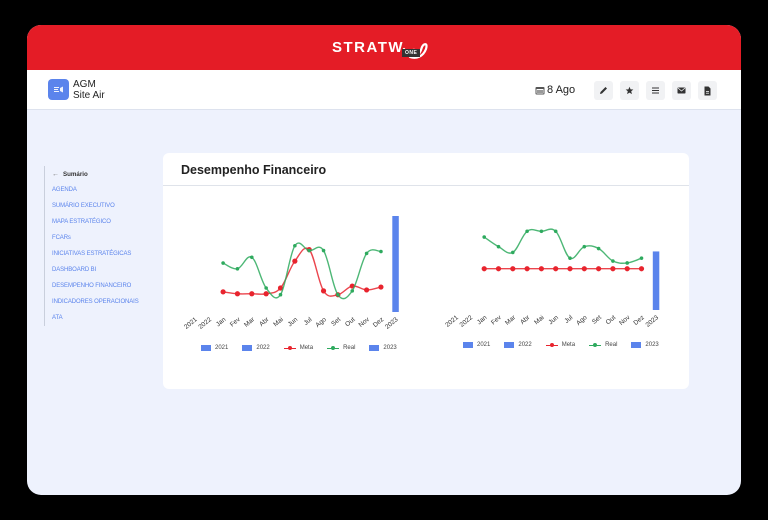  I want to click on document-button, so click(707, 90).